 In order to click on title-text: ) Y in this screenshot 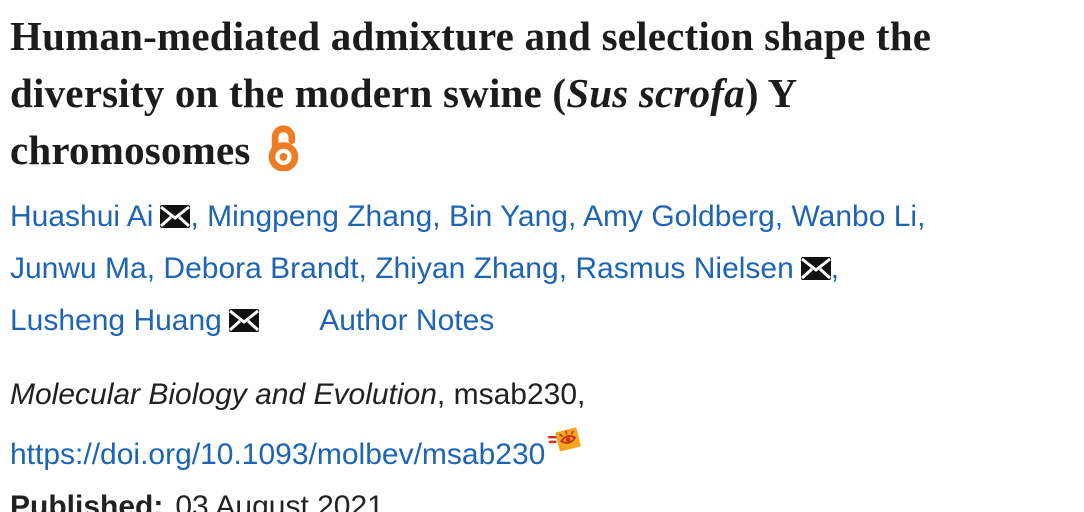, I will do `click(771, 93)`.